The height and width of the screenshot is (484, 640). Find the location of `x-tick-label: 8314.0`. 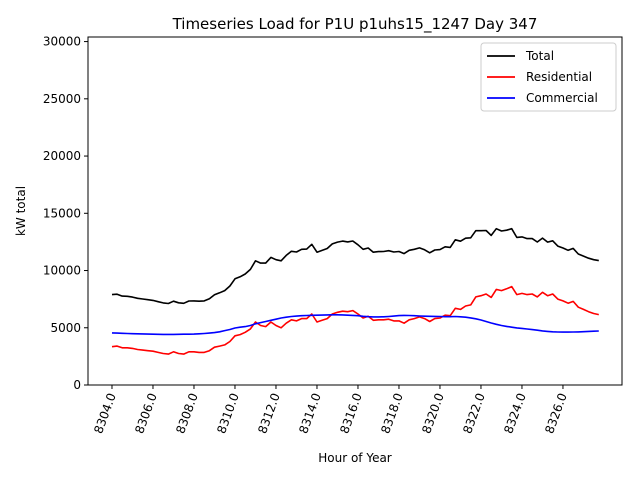

x-tick-label: 8314.0 is located at coordinates (310, 413).